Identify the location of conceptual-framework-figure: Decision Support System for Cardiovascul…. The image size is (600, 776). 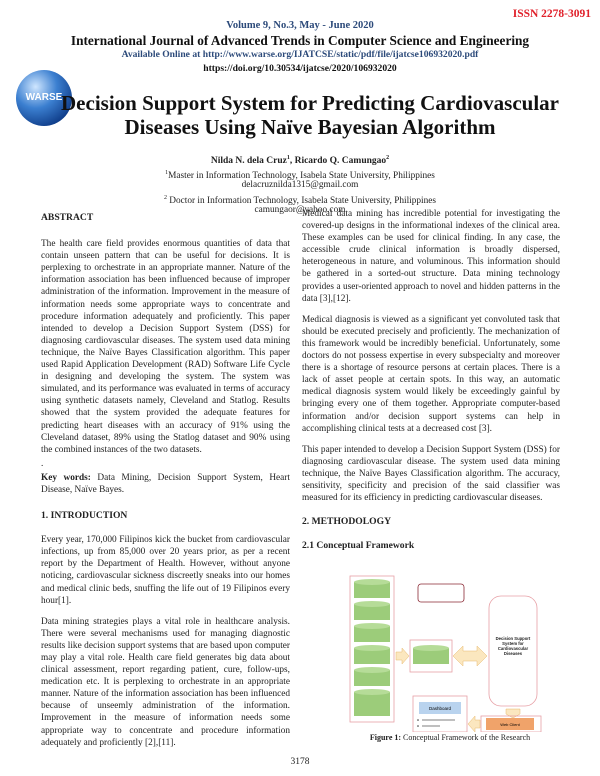
(445, 653).